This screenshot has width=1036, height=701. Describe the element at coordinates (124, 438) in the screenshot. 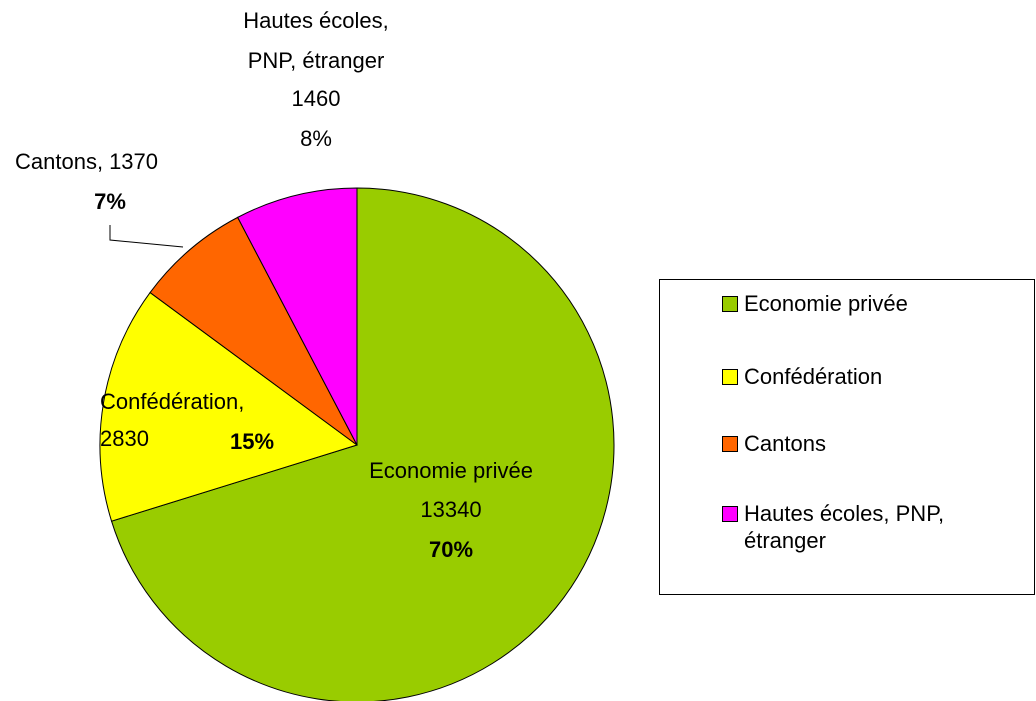

I see `slice-value: 2830` at that location.